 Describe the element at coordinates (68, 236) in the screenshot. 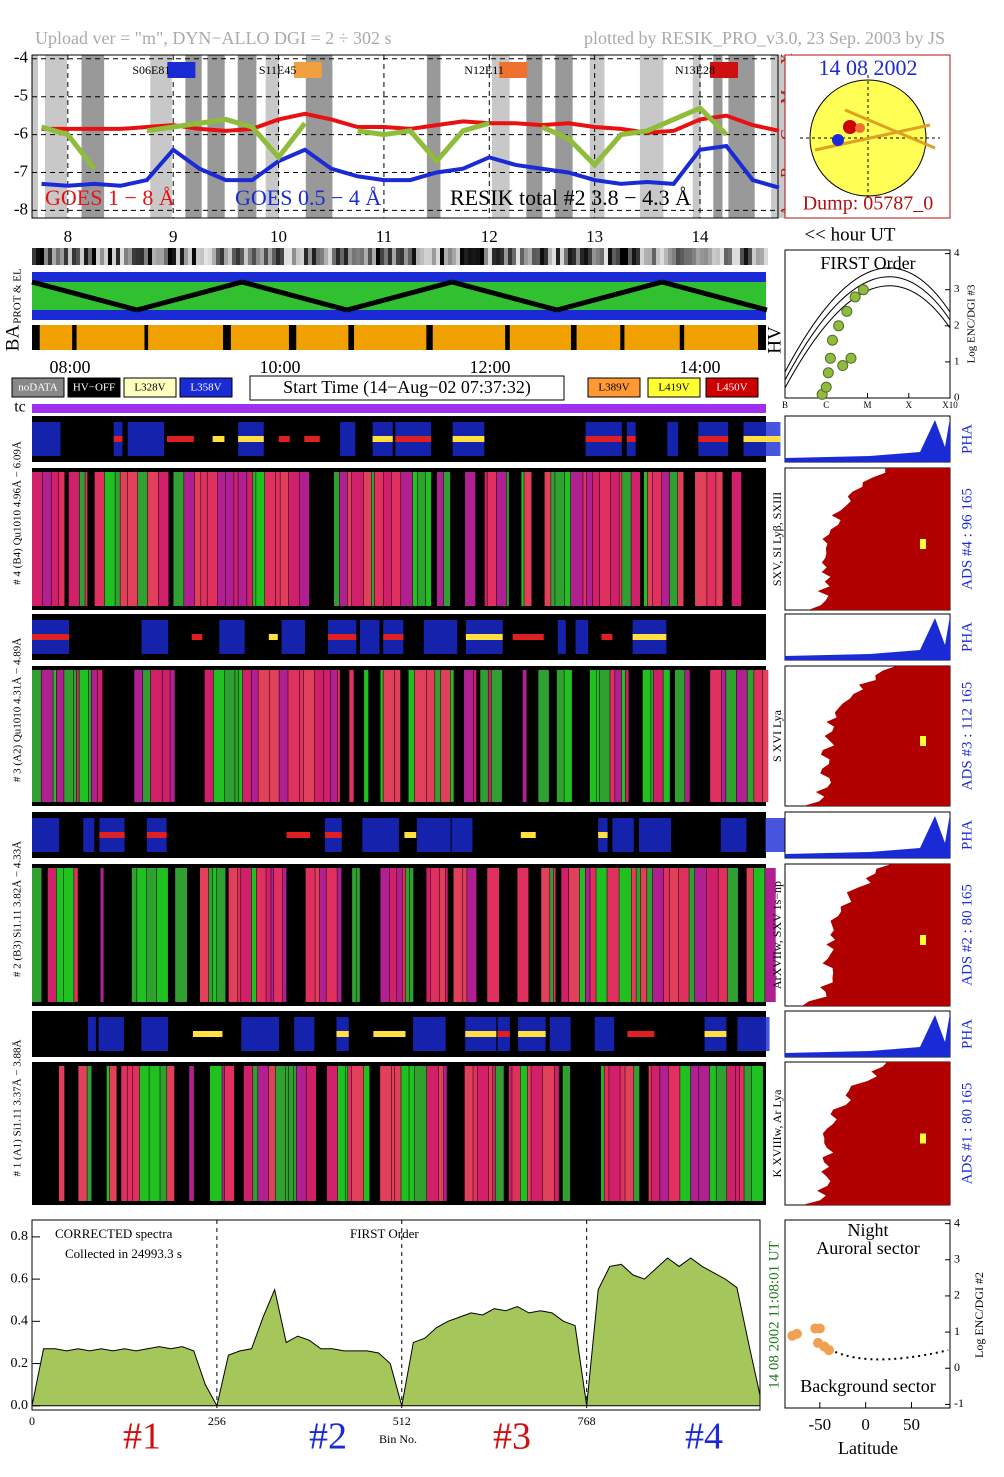

I see `x-tick-label: 8` at that location.